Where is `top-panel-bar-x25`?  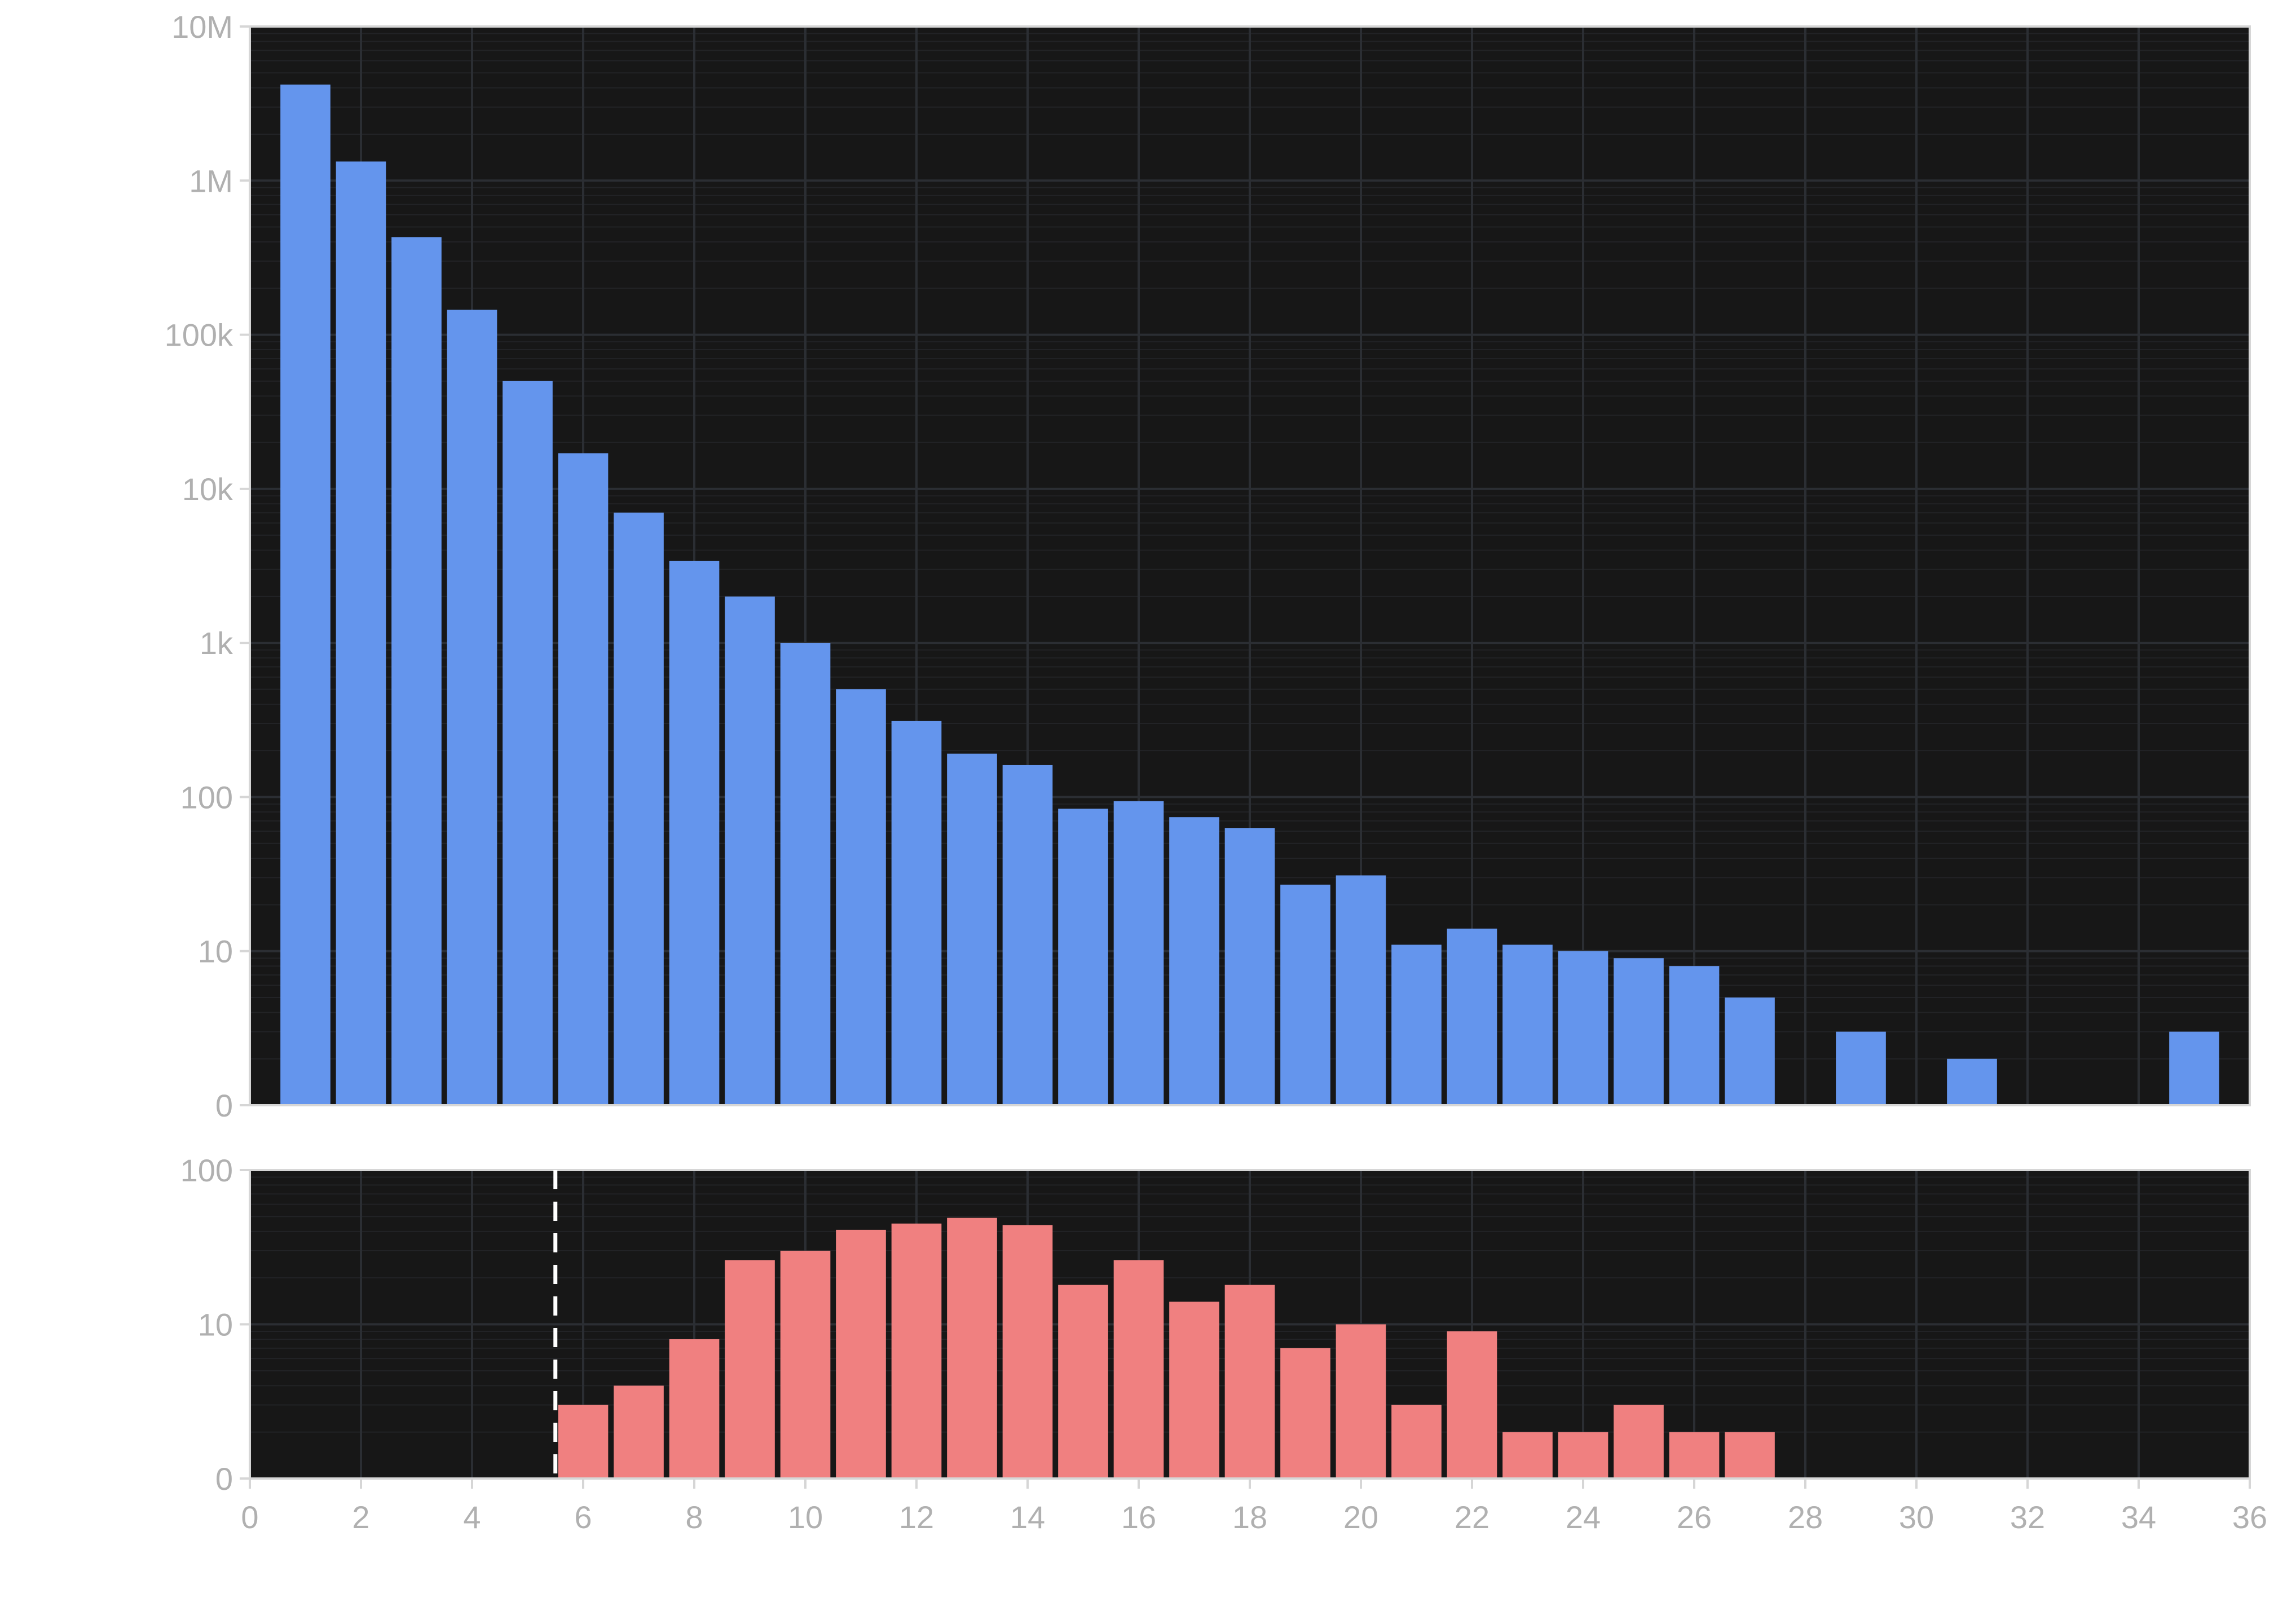
top-panel-bar-x25 is located at coordinates (1639, 1031).